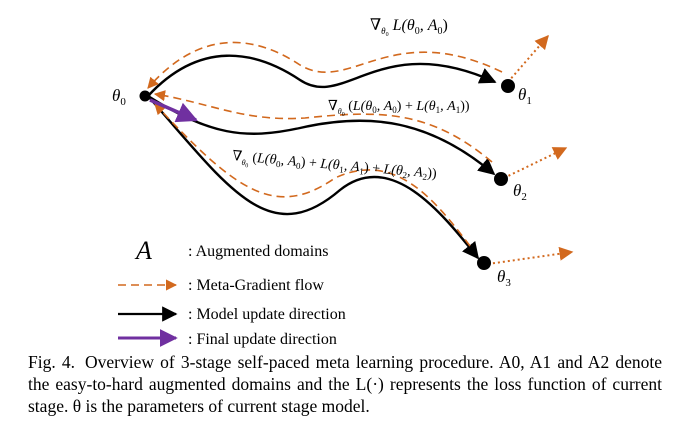 The width and height of the screenshot is (684, 435). What do you see at coordinates (258, 251) in the screenshot?
I see `legend-augmented-label: : Augmented domains` at bounding box center [258, 251].